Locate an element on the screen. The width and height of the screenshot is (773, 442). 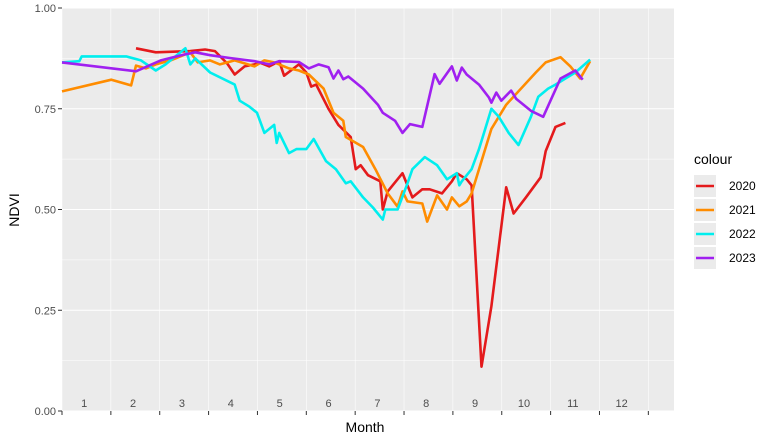
legend: colour 2020 2021 2022 2023 is located at coordinates (725, 210).